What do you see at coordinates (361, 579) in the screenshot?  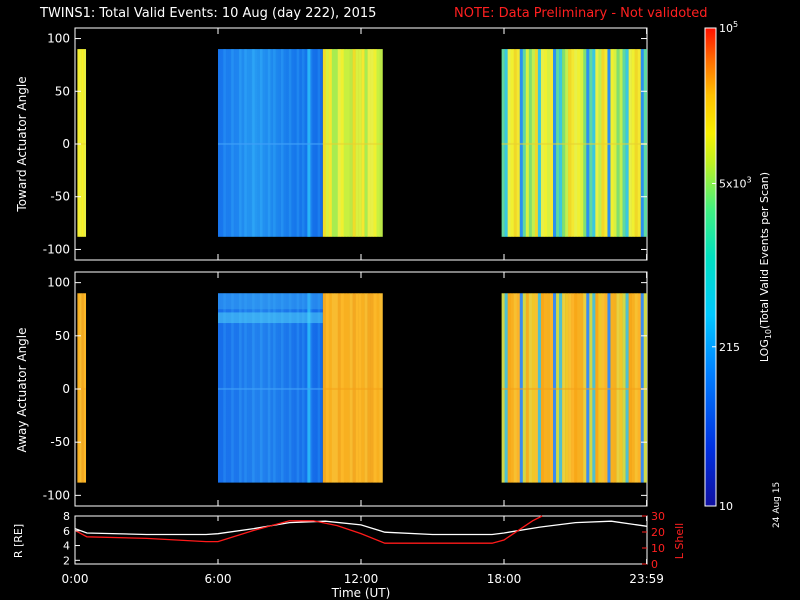 I see `xtick-label: 12:00` at bounding box center [361, 579].